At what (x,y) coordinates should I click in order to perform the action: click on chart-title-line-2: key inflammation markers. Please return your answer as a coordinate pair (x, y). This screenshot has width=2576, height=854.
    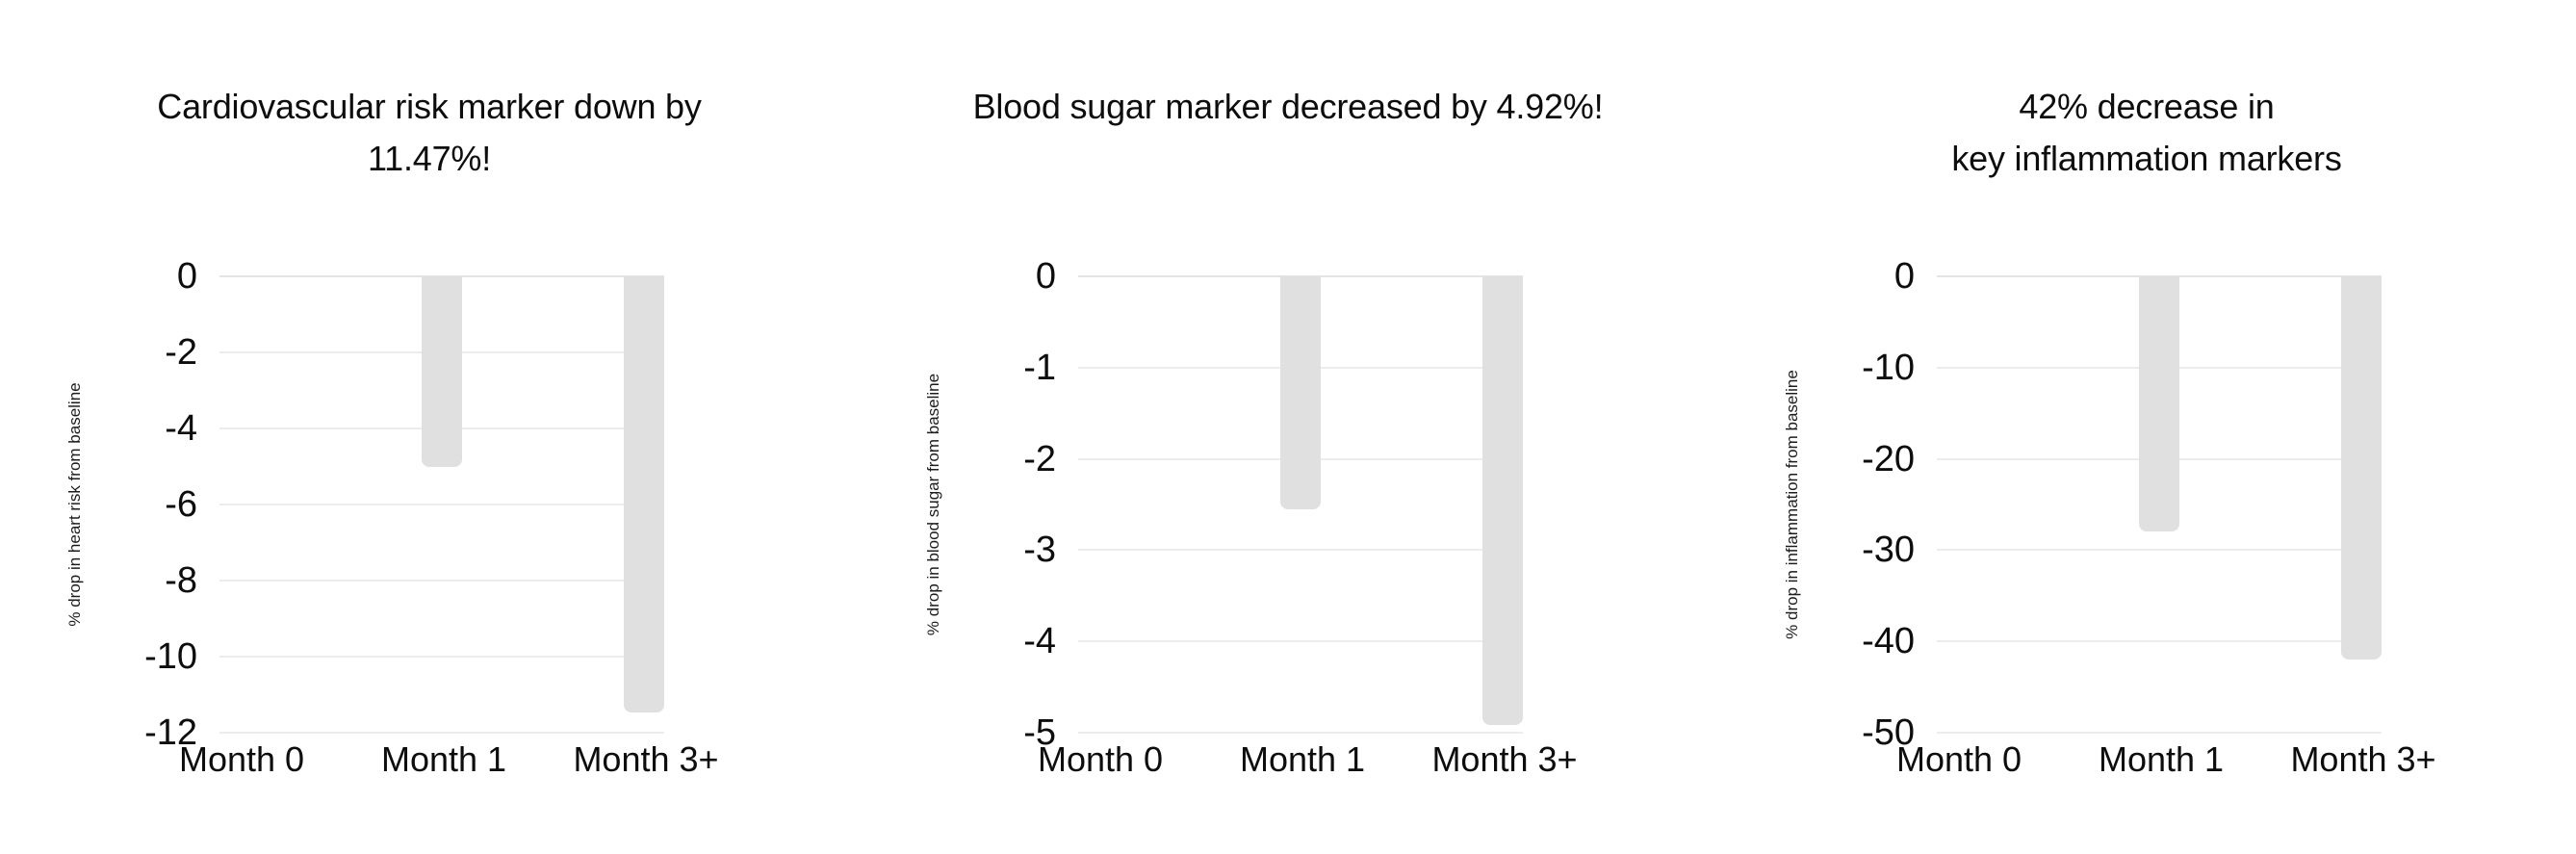
    Looking at the image, I should click on (2147, 158).